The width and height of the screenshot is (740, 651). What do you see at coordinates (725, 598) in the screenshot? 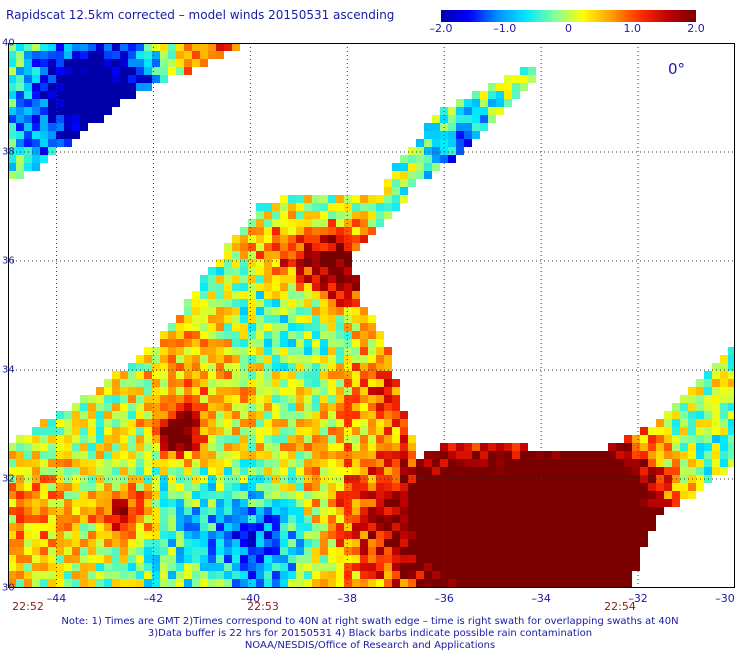
I see `longitude-label: –30` at bounding box center [725, 598].